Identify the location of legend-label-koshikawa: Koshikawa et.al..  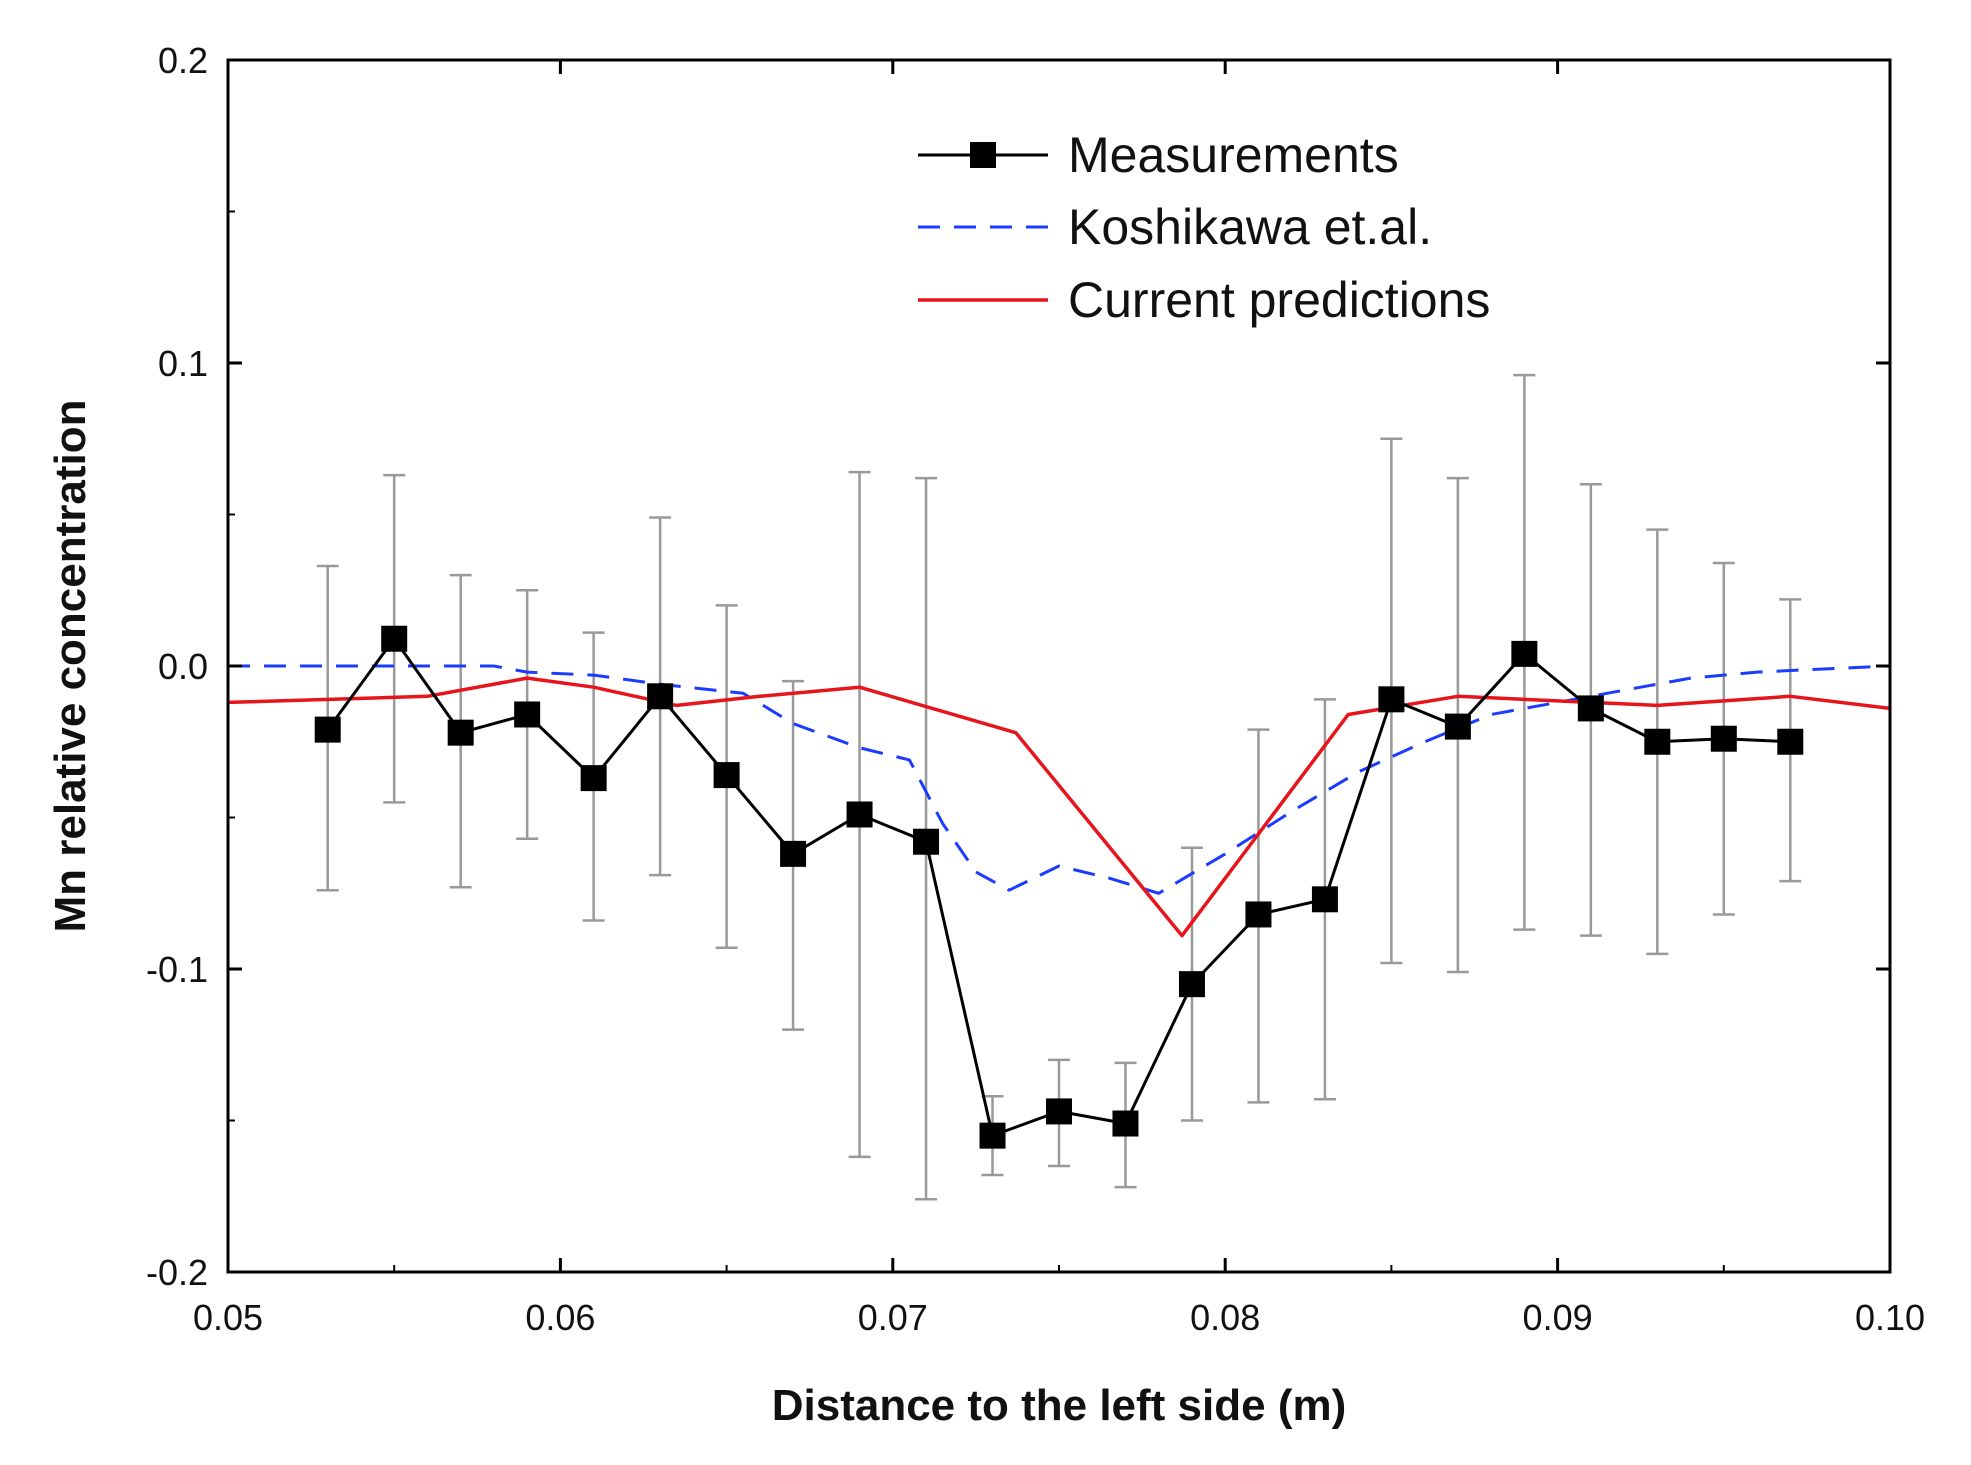
(1250, 227).